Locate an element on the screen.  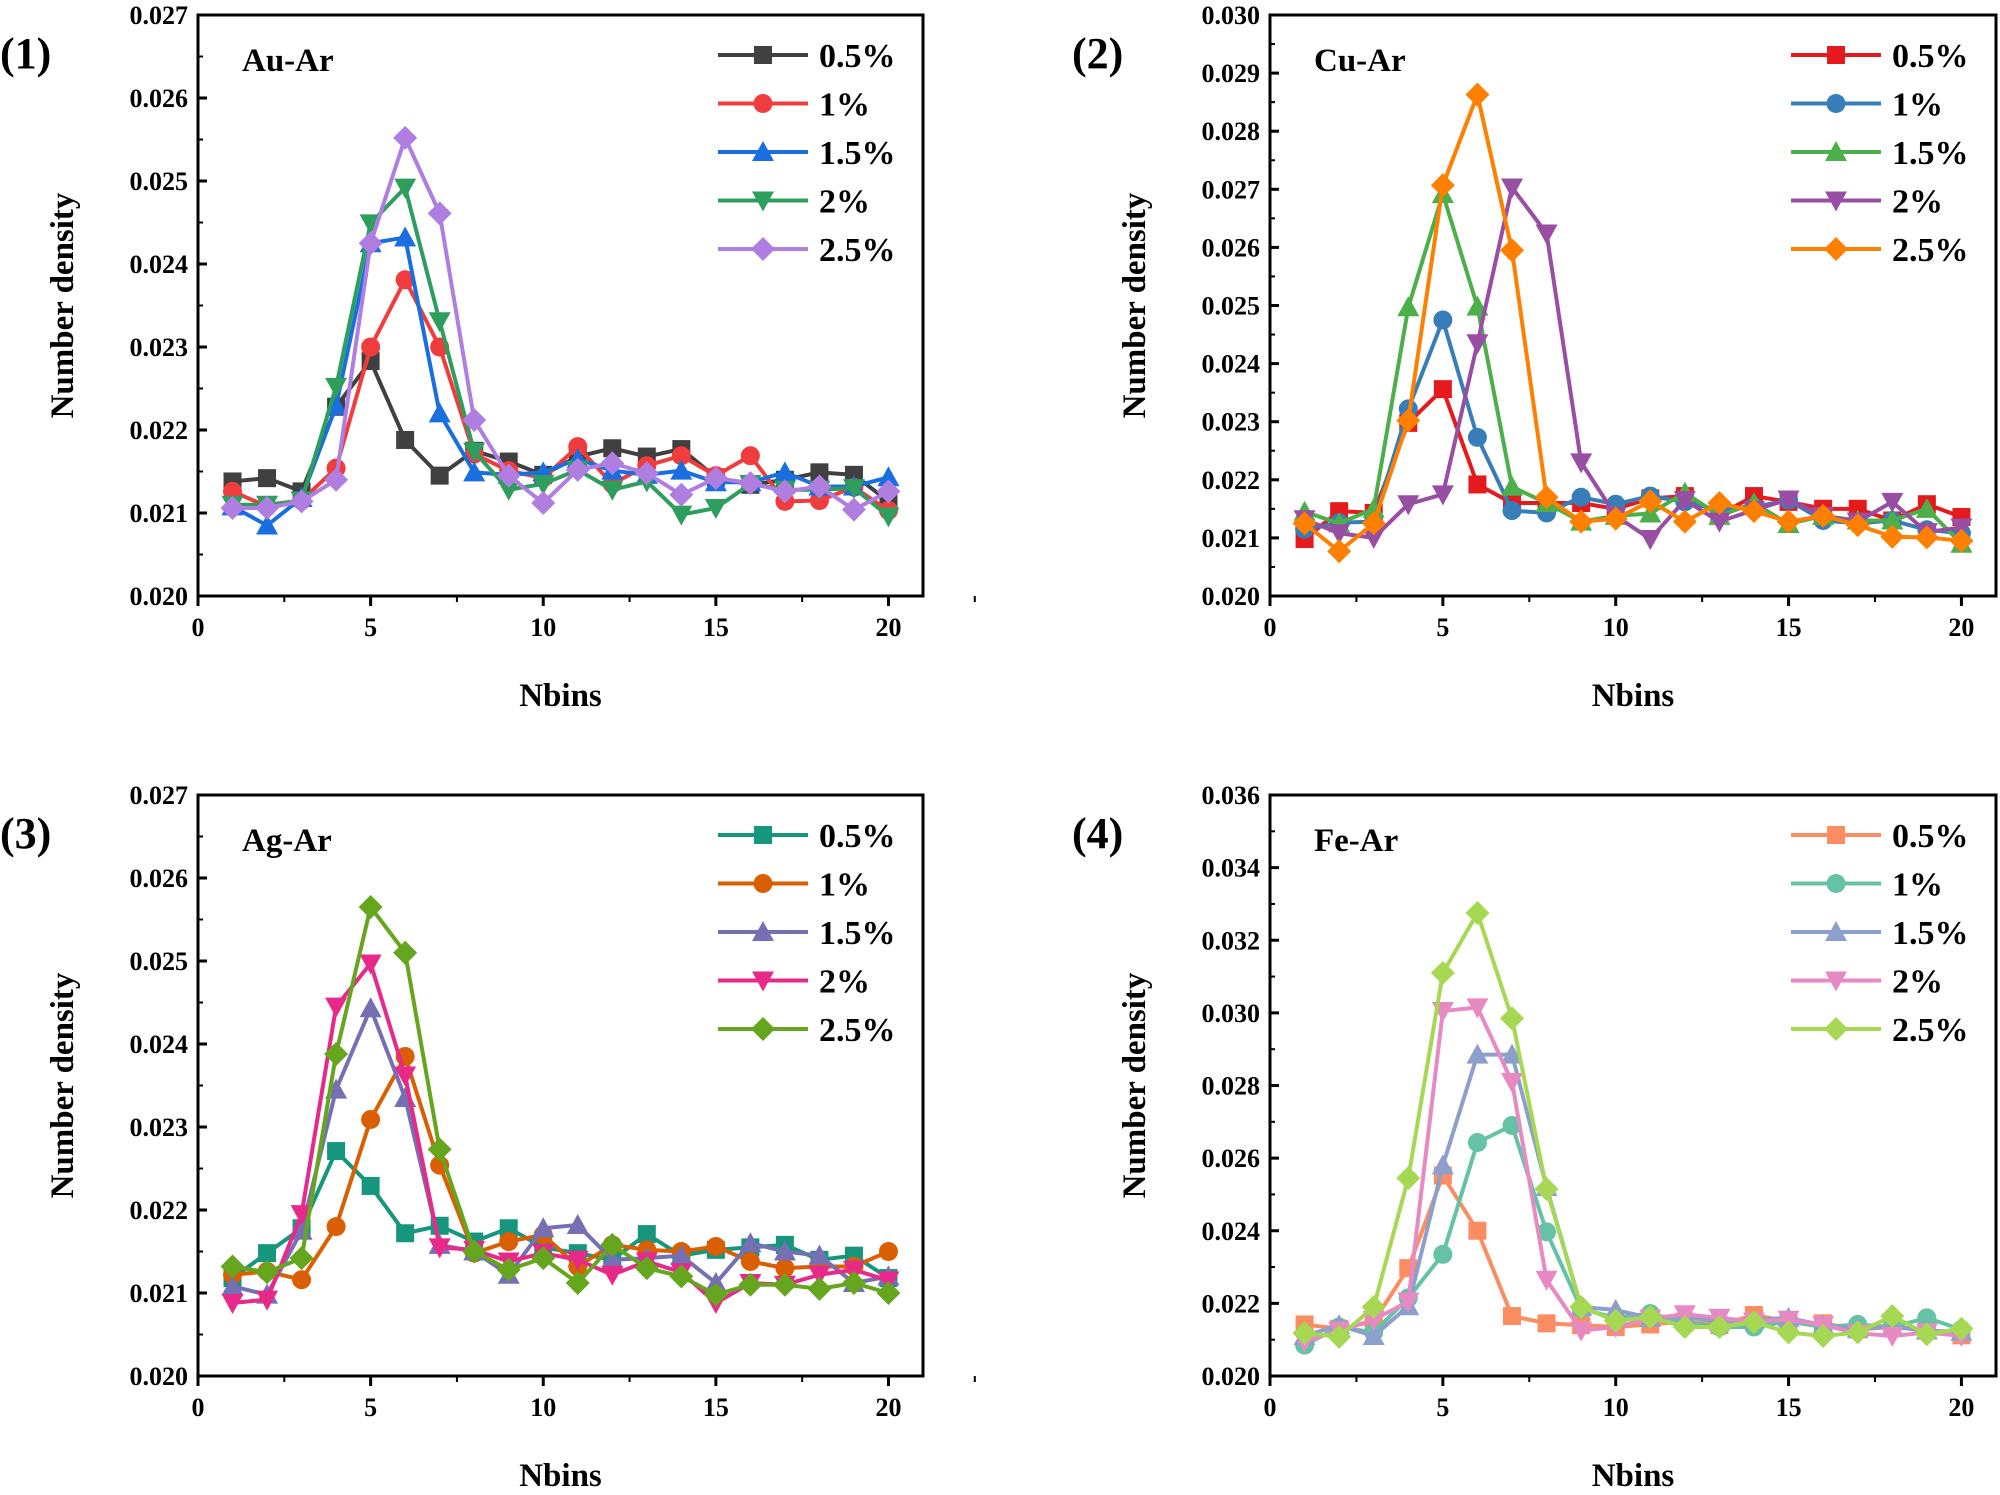
x-tick-label: 0 is located at coordinates (1270, 1407).